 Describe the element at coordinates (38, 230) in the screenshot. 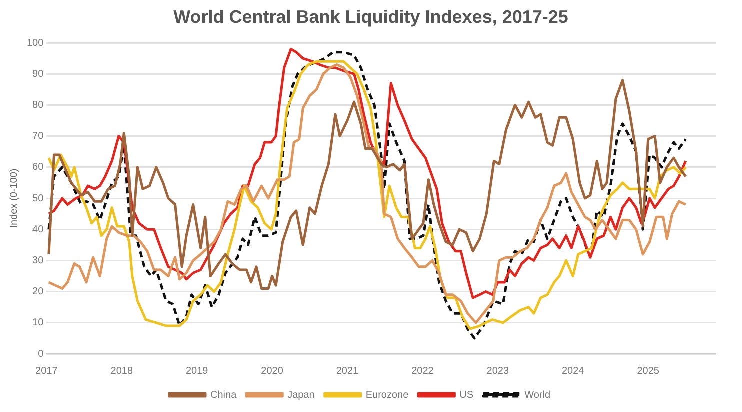

I see `y-tick-label: 40` at that location.